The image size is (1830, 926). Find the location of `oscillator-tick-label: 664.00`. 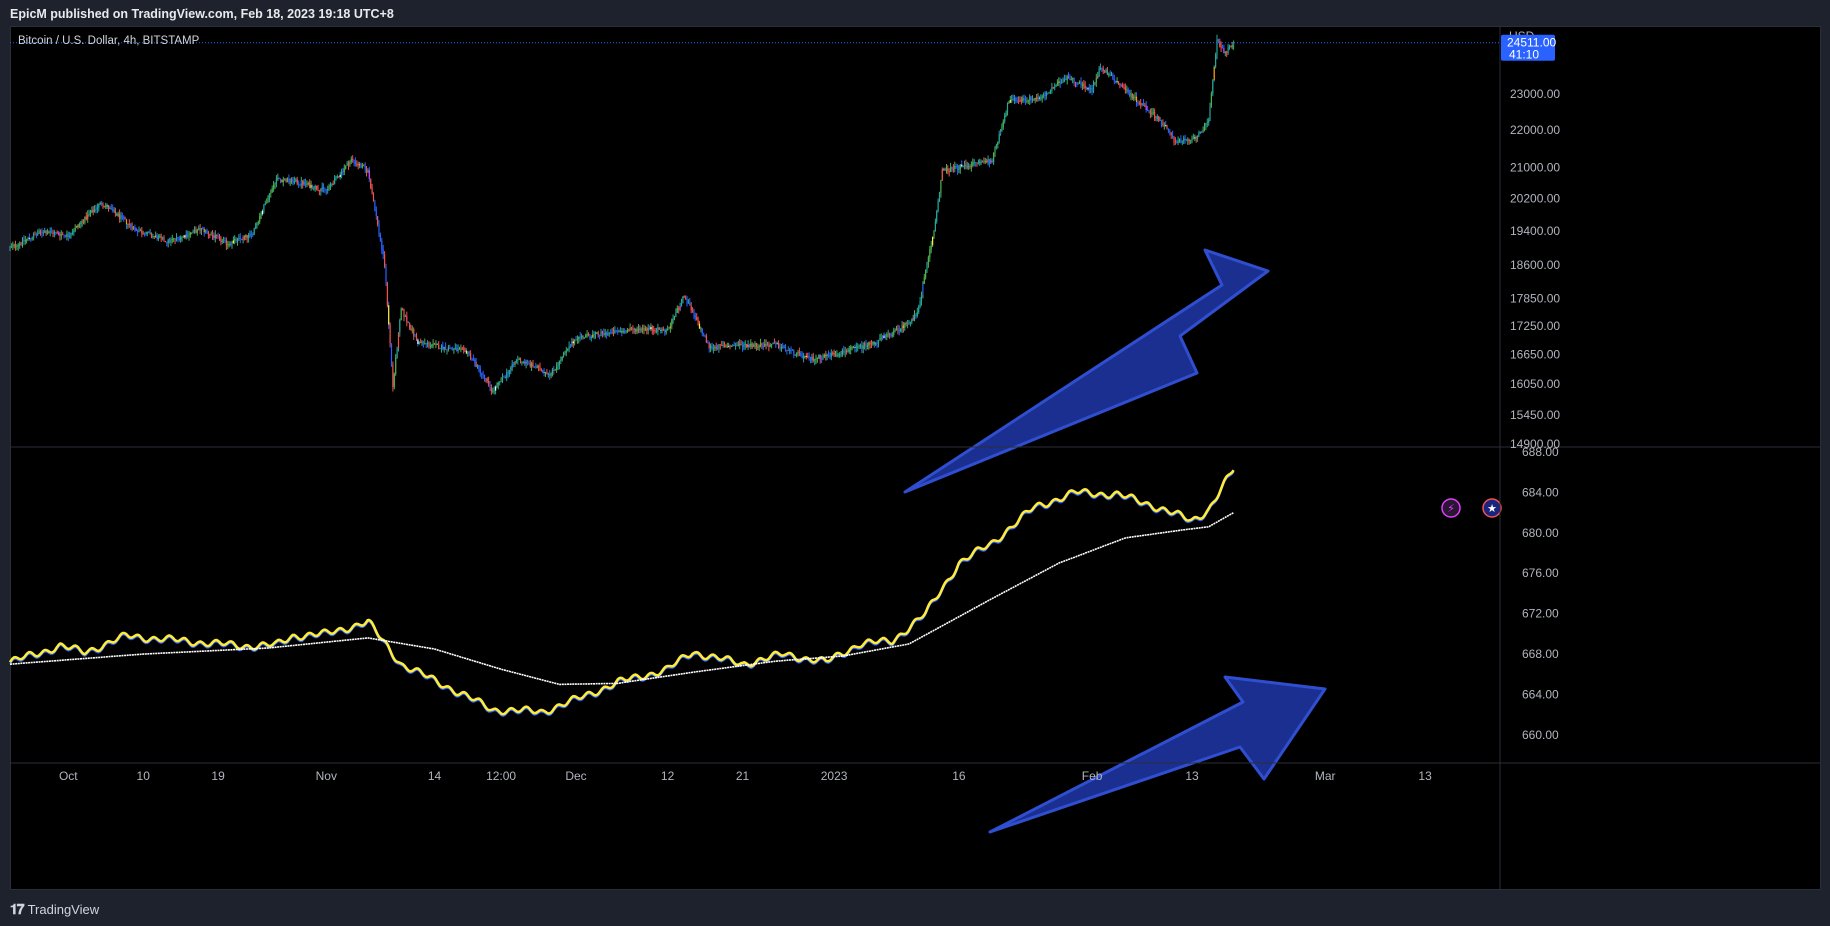

oscillator-tick-label: 664.00 is located at coordinates (1540, 695).